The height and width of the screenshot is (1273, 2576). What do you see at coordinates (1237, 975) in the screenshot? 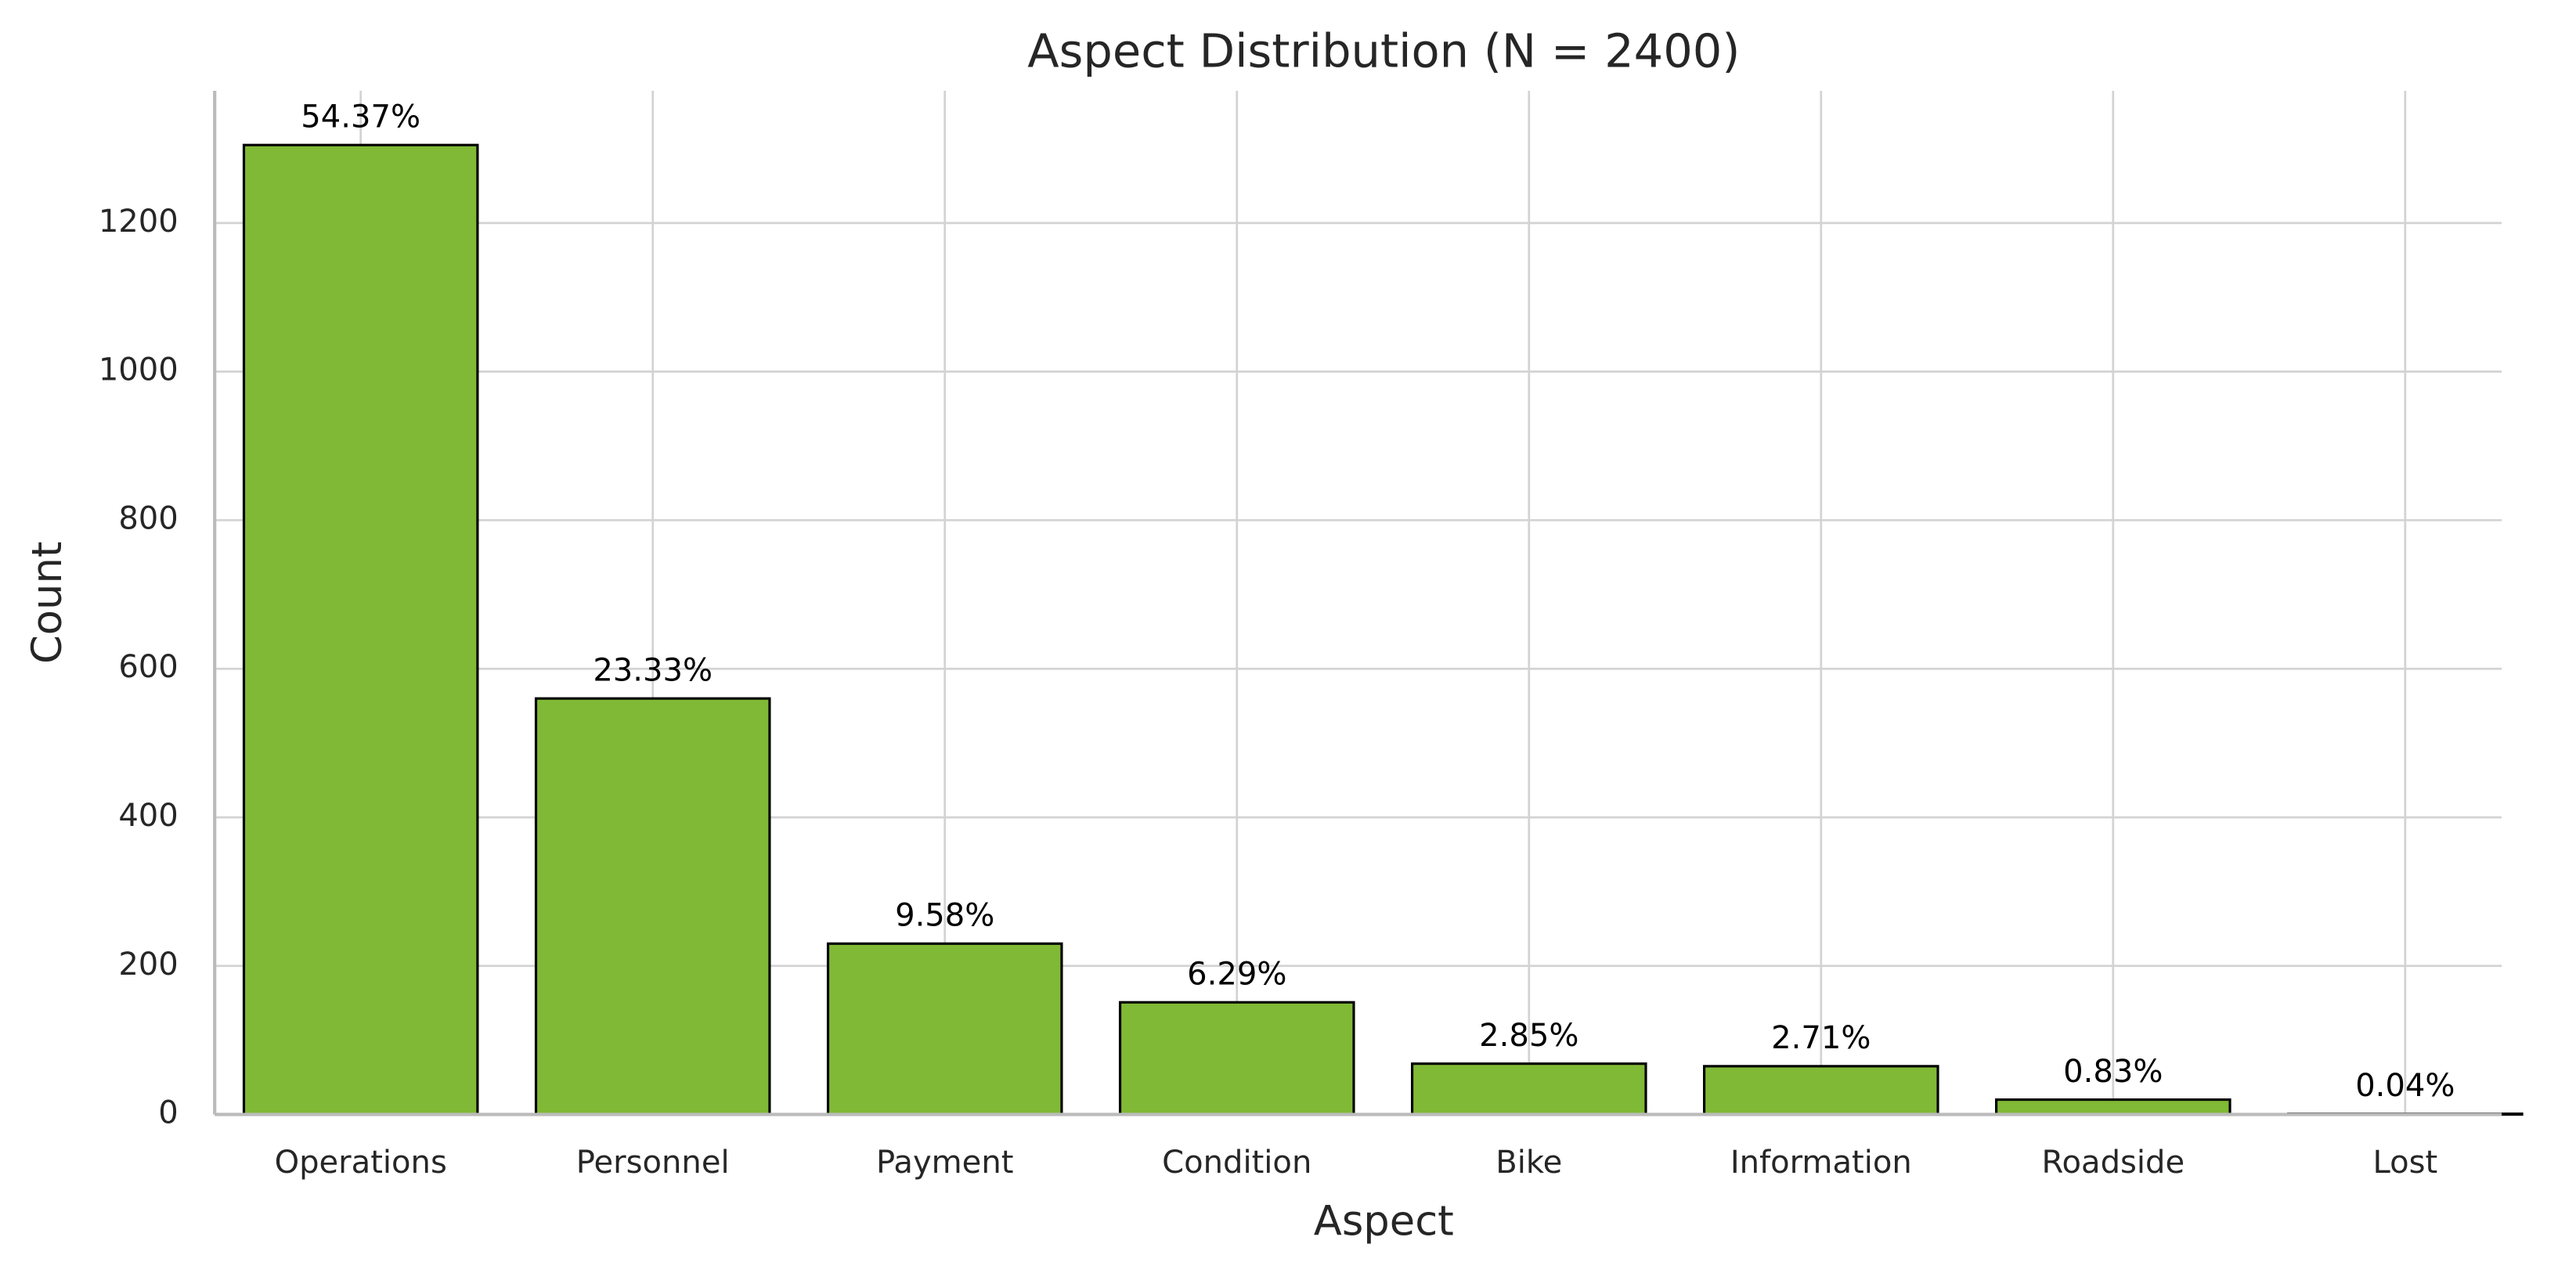
I see `value-label: 6.29%` at bounding box center [1237, 975].